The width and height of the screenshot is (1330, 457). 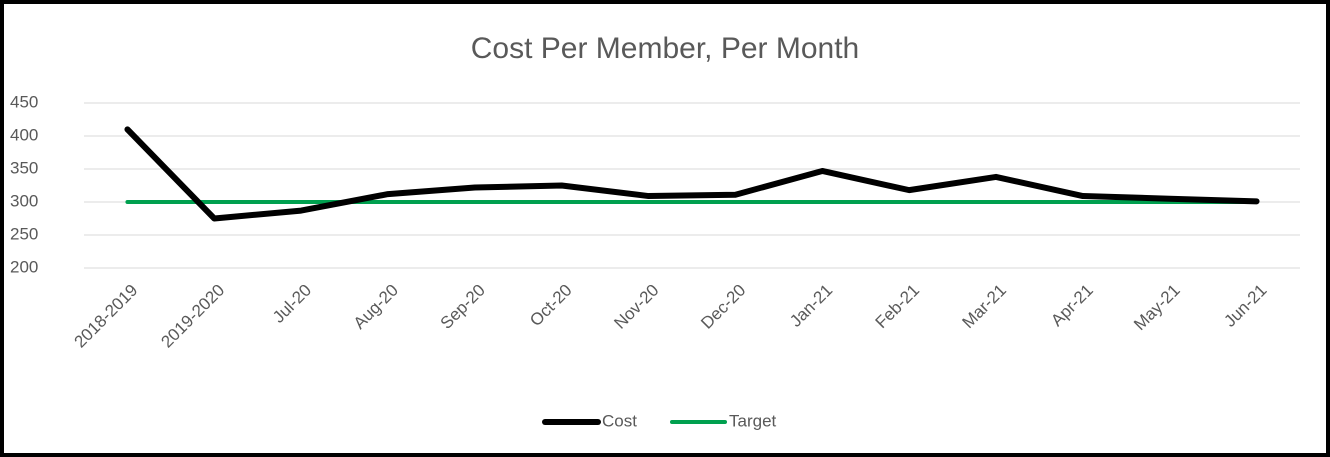 What do you see at coordinates (24, 101) in the screenshot?
I see `y-tick-label: 450` at bounding box center [24, 101].